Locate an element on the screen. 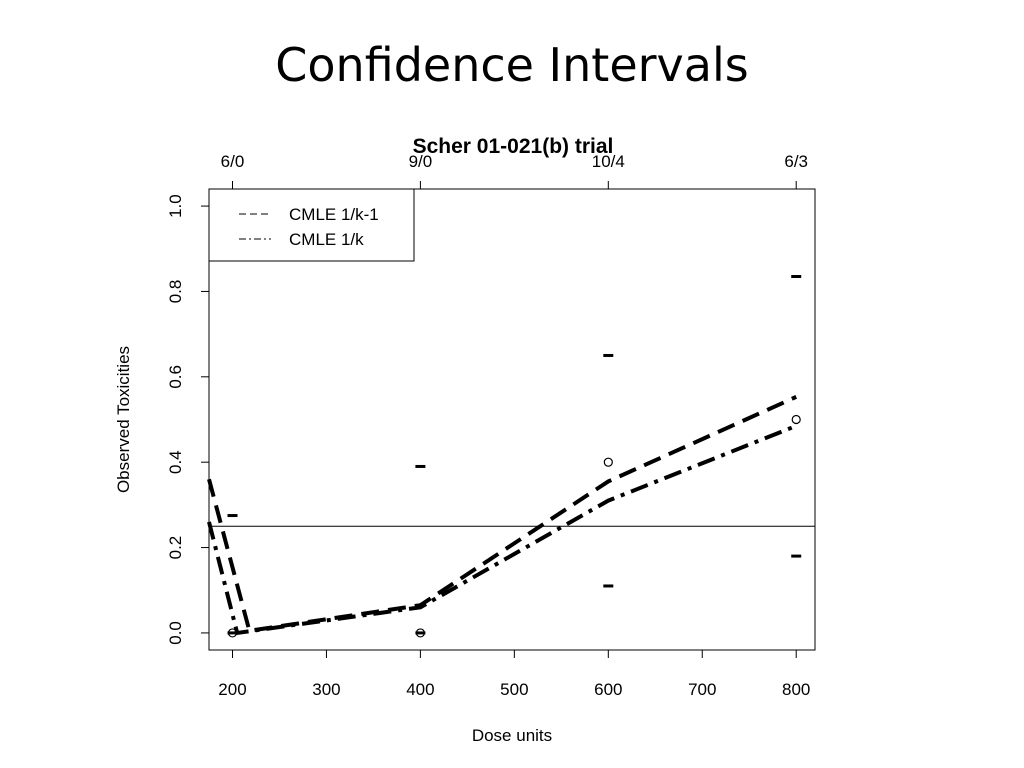 This screenshot has height=768, width=1024. x-tick-label: 200 is located at coordinates (232, 689).